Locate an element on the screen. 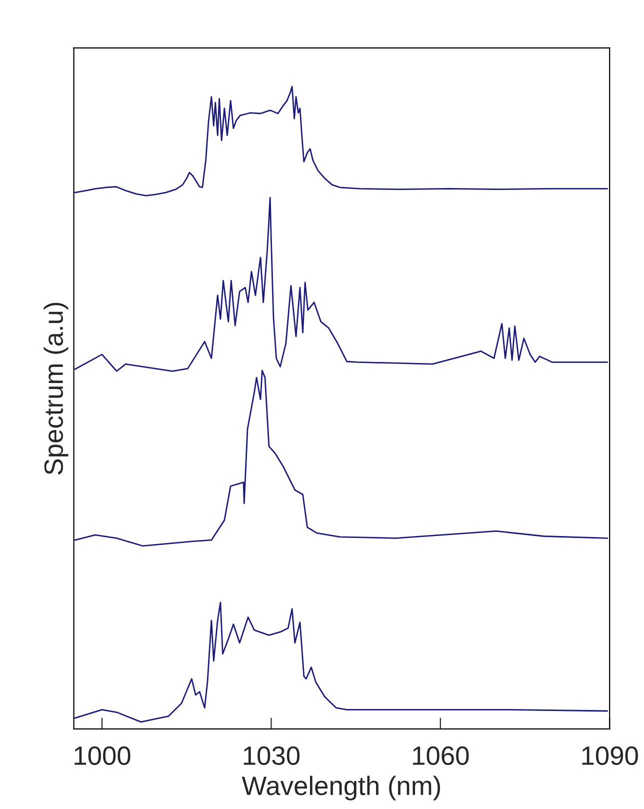 This screenshot has height=809, width=644. x-axis-title: Wavelength (nm) is located at coordinates (341, 788).